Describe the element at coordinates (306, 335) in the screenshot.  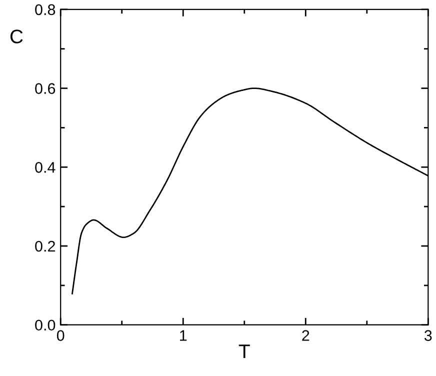
I see `x-tick-label: 2` at that location.